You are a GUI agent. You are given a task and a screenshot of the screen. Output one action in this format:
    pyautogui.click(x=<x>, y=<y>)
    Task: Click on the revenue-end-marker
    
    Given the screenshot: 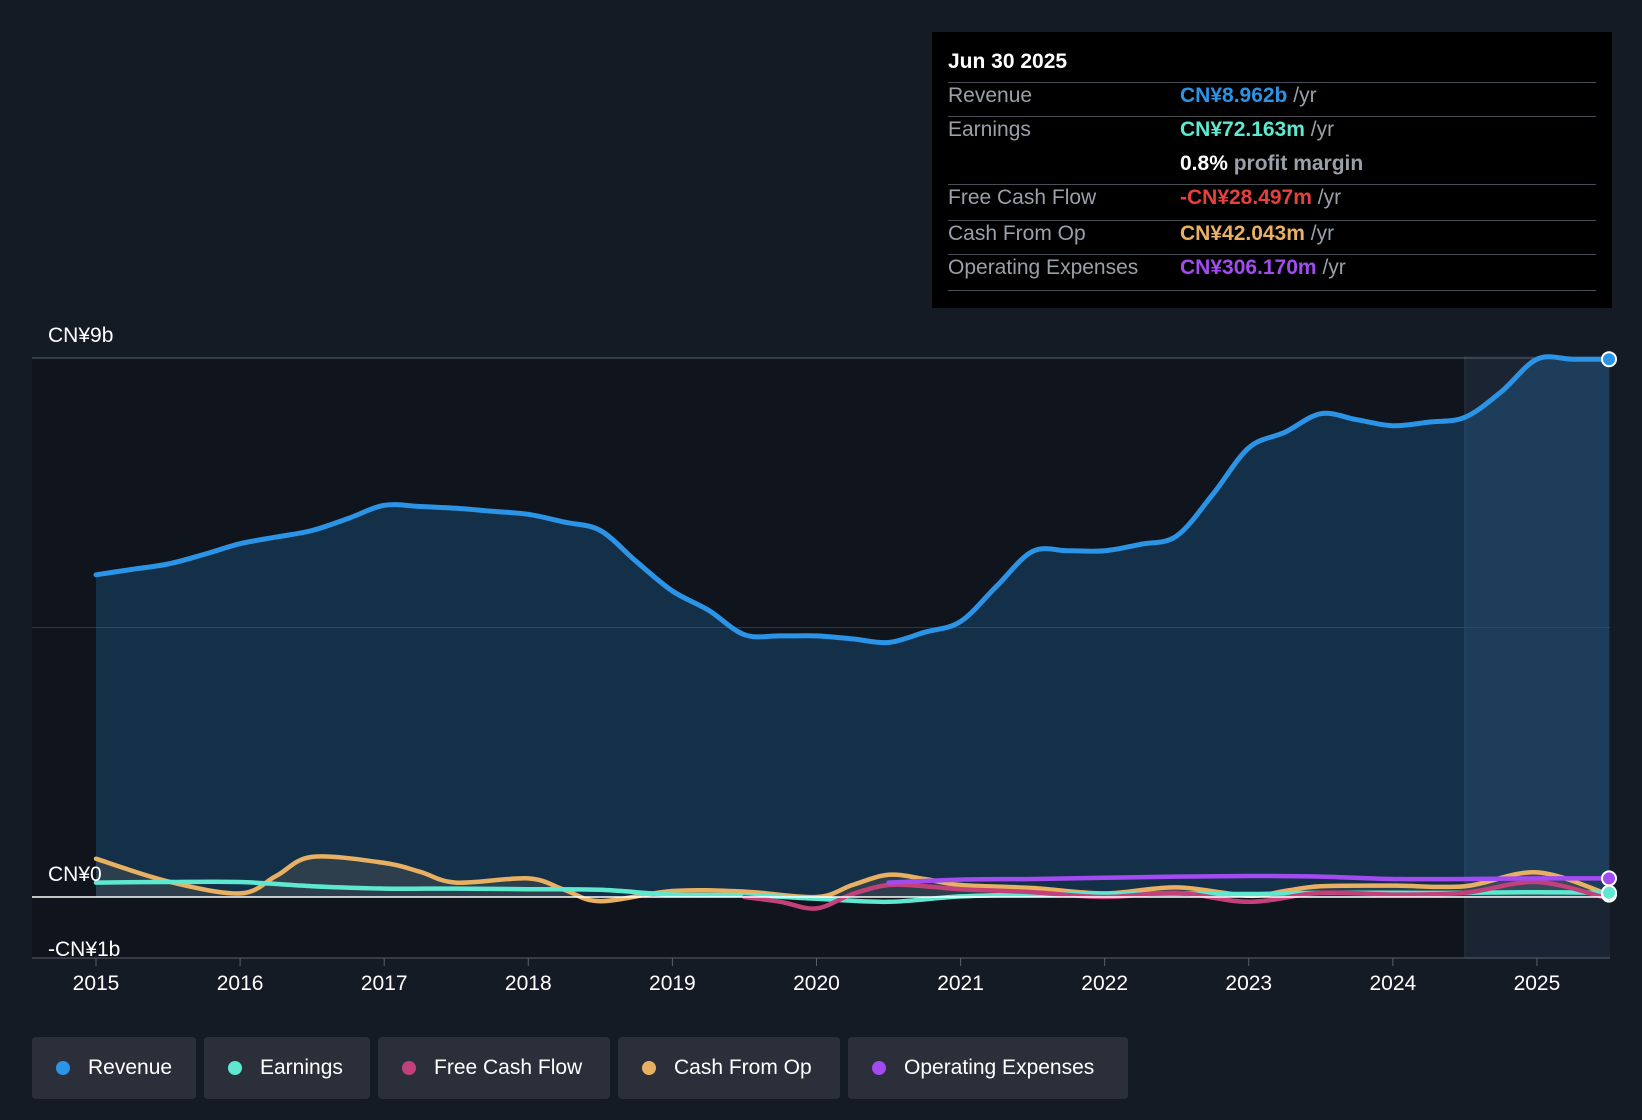 What is the action you would take?
    pyautogui.click(x=1609, y=359)
    